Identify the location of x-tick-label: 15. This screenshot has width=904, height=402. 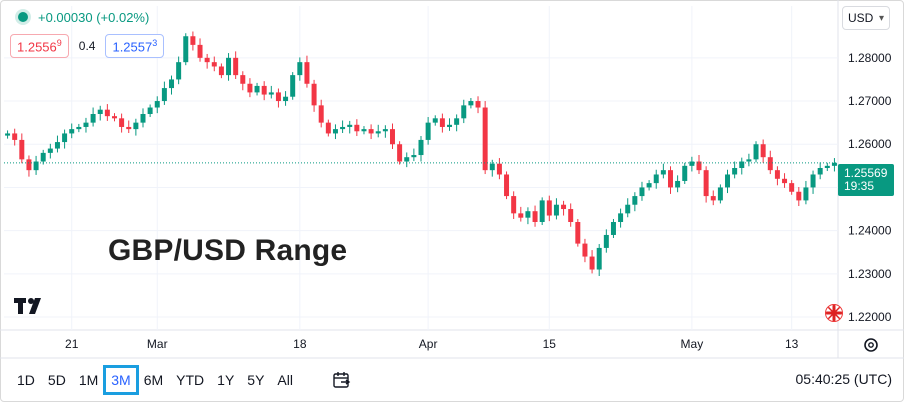
(550, 344).